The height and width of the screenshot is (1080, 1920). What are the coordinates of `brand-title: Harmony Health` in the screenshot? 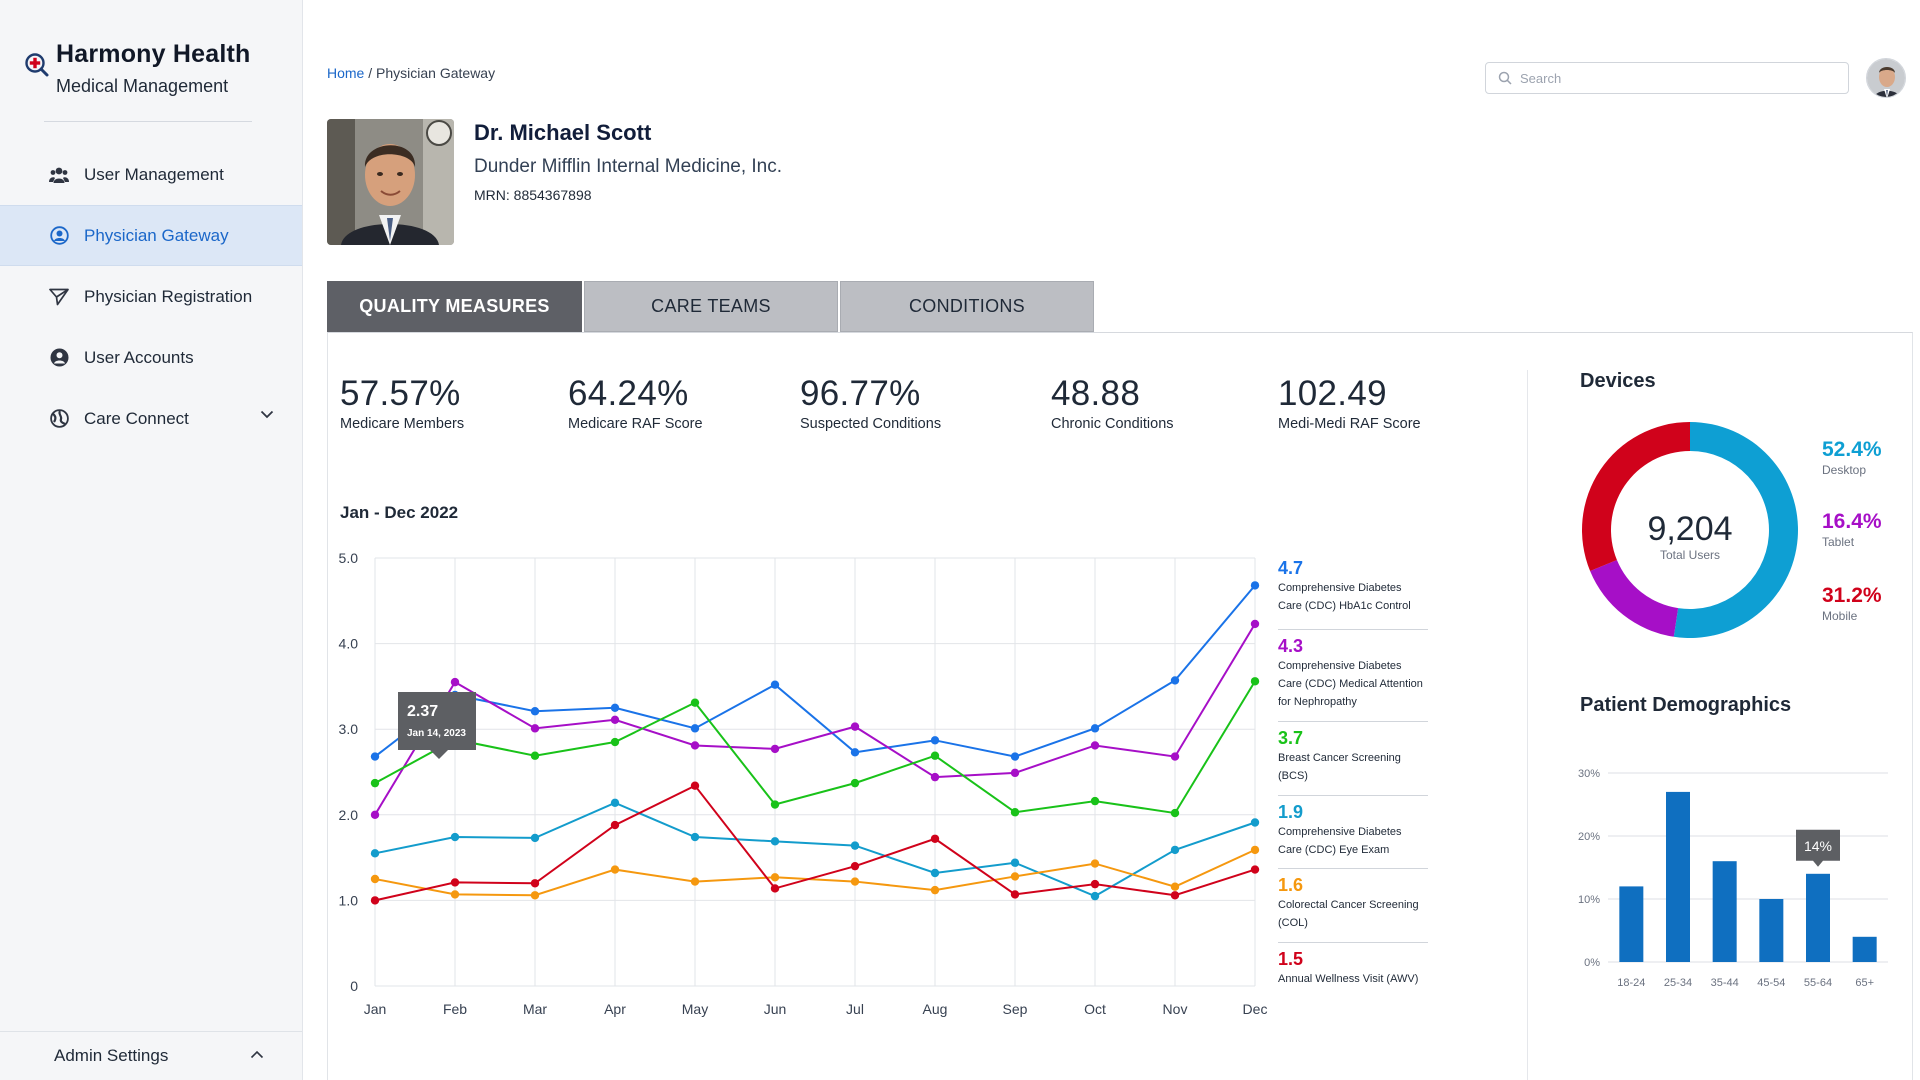 It's located at (153, 54).